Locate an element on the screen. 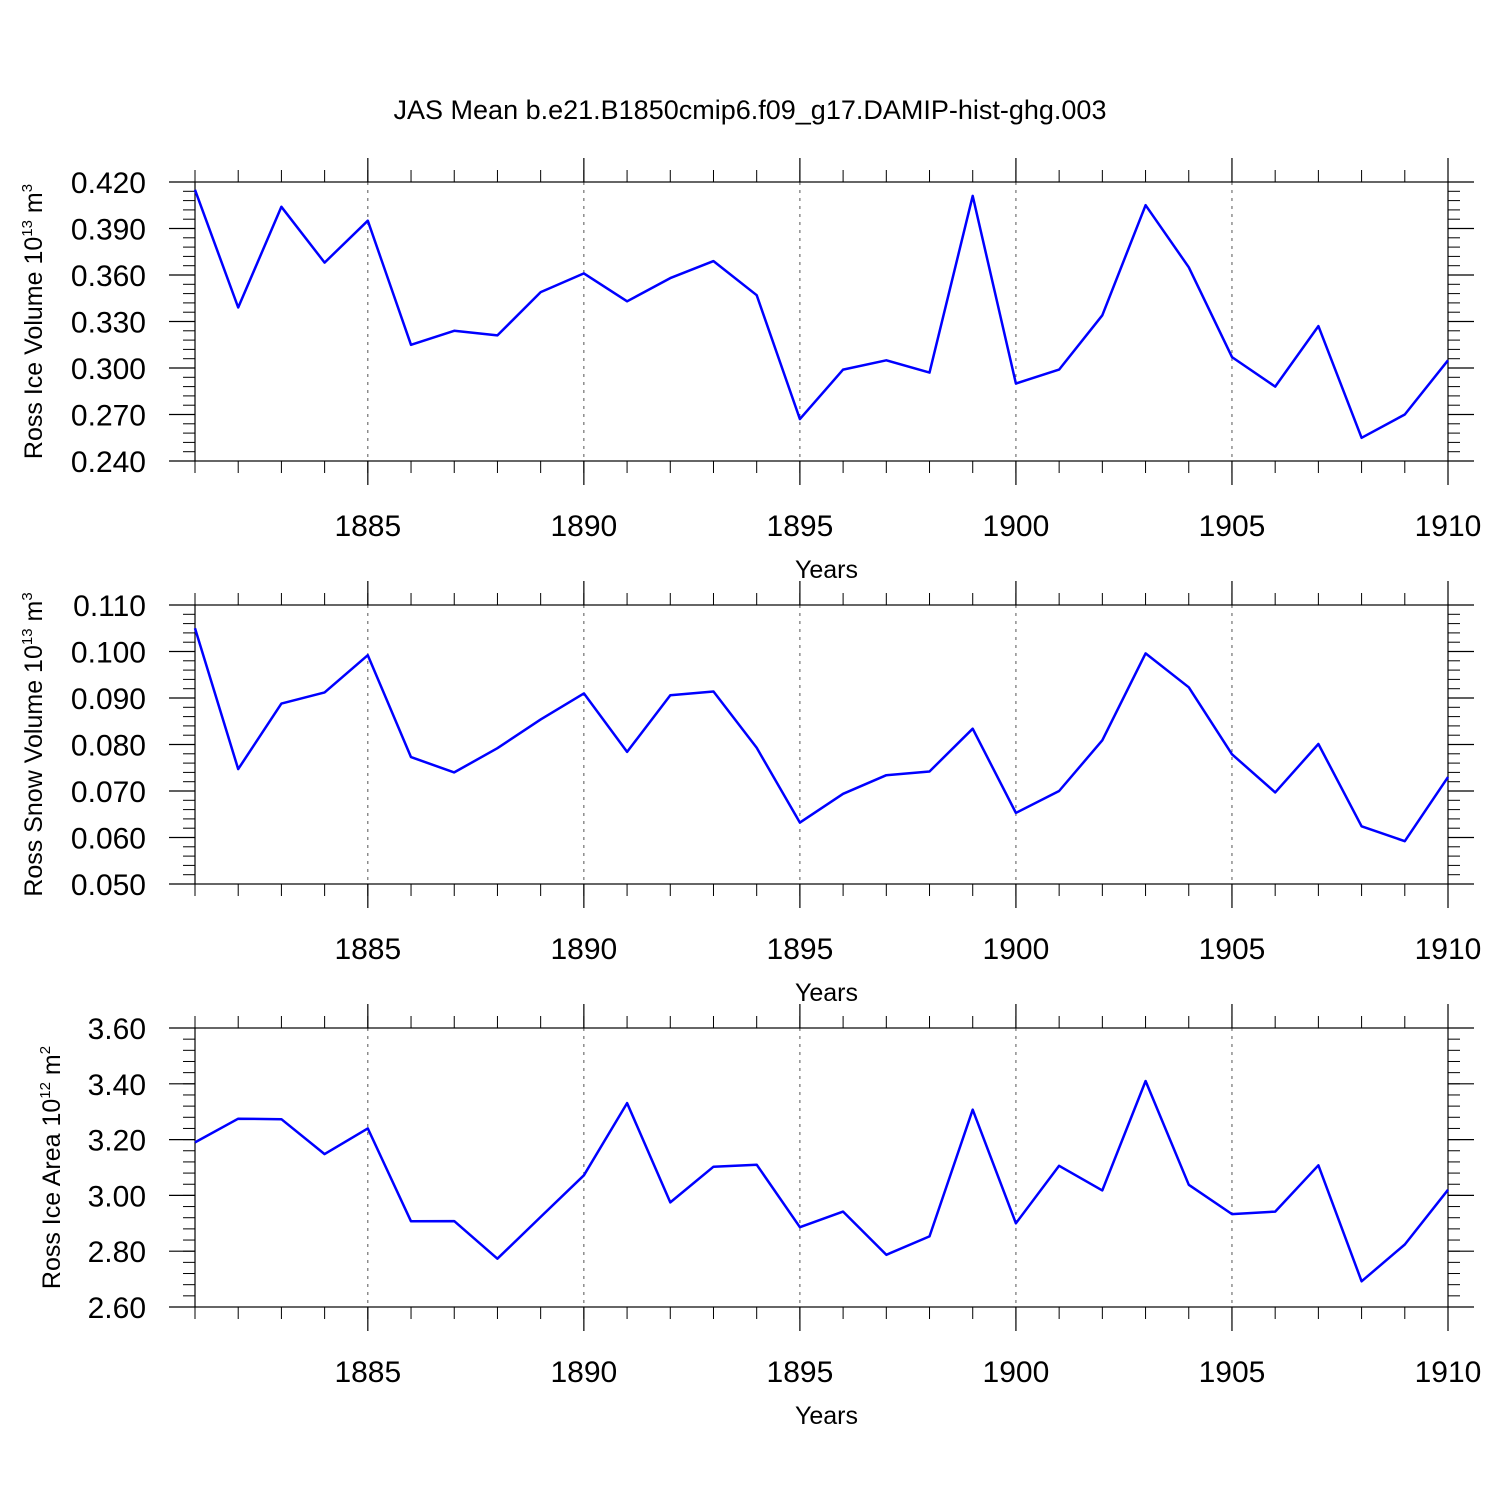 The height and width of the screenshot is (1500, 1500). y-tick-label: 0.110 is located at coordinates (109, 606).